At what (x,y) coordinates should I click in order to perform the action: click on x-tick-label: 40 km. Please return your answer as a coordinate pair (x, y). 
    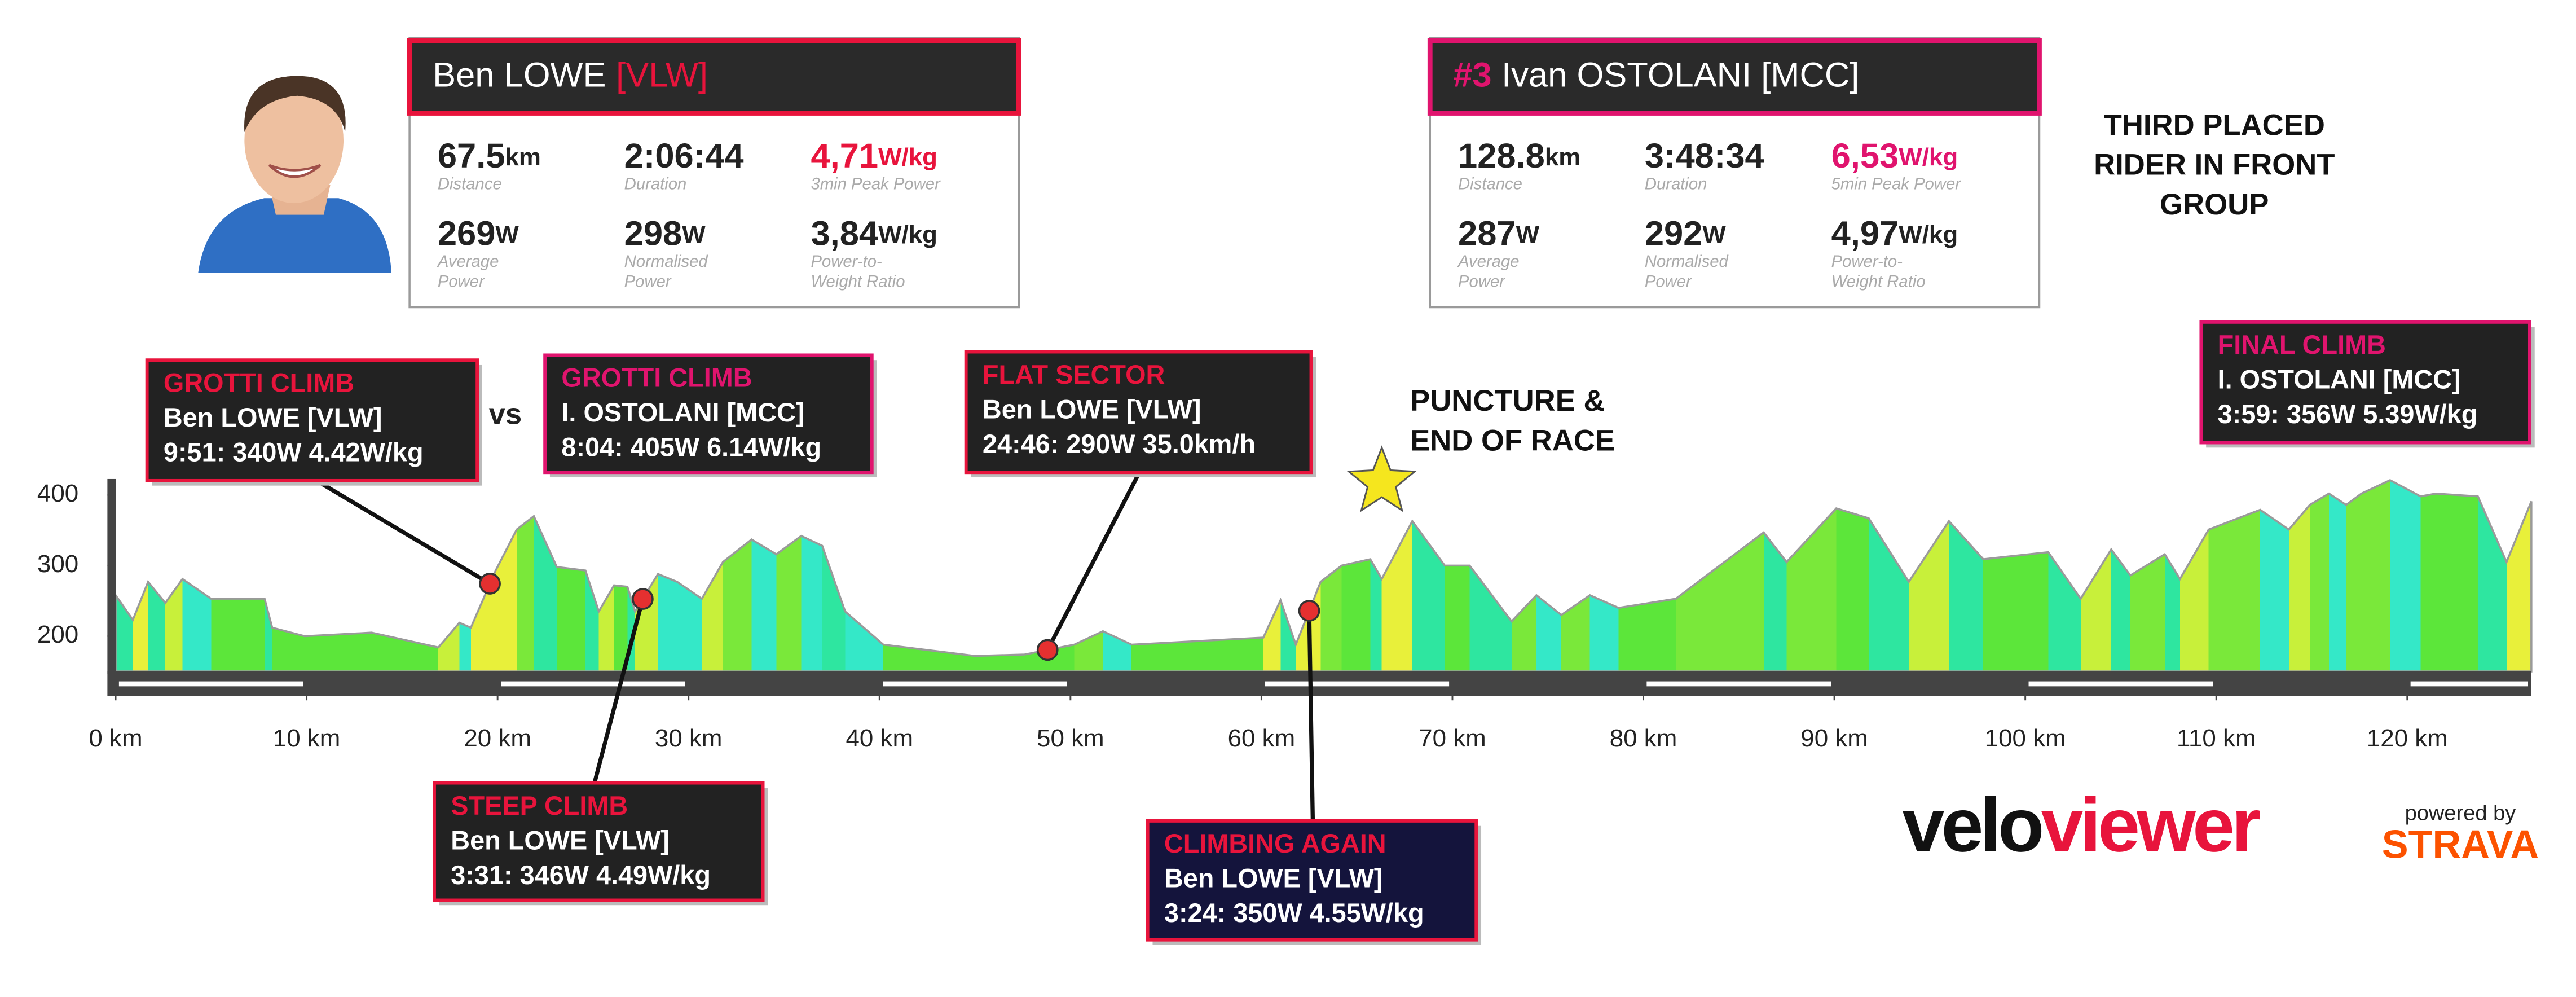
    Looking at the image, I should click on (880, 738).